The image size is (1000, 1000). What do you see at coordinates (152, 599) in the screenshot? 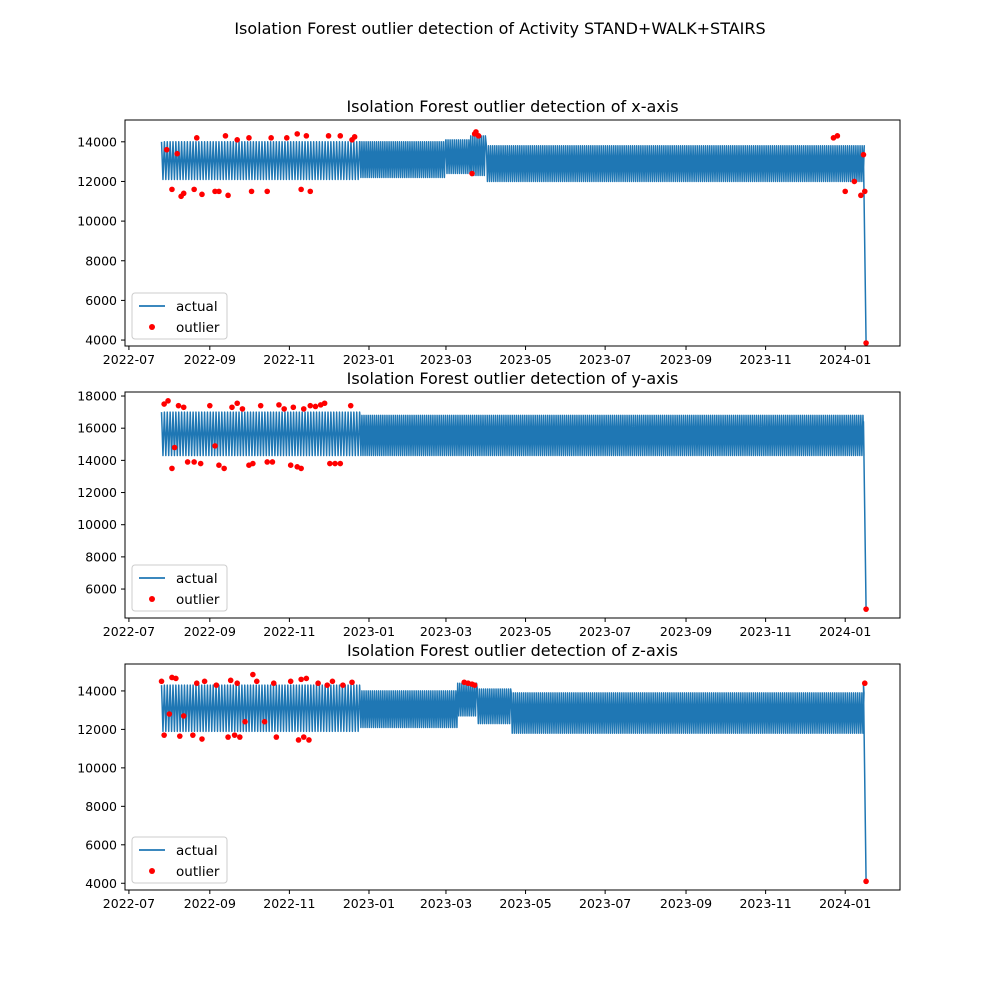
I see `legend-outlier-swatch` at bounding box center [152, 599].